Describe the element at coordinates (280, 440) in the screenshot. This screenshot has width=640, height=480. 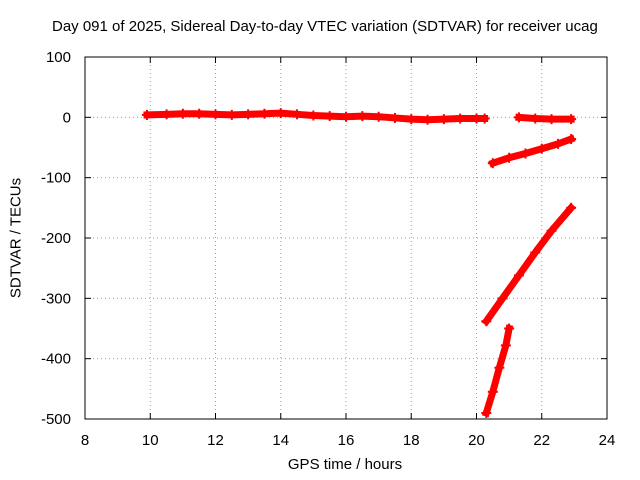
I see `x-tick-label: 14` at that location.